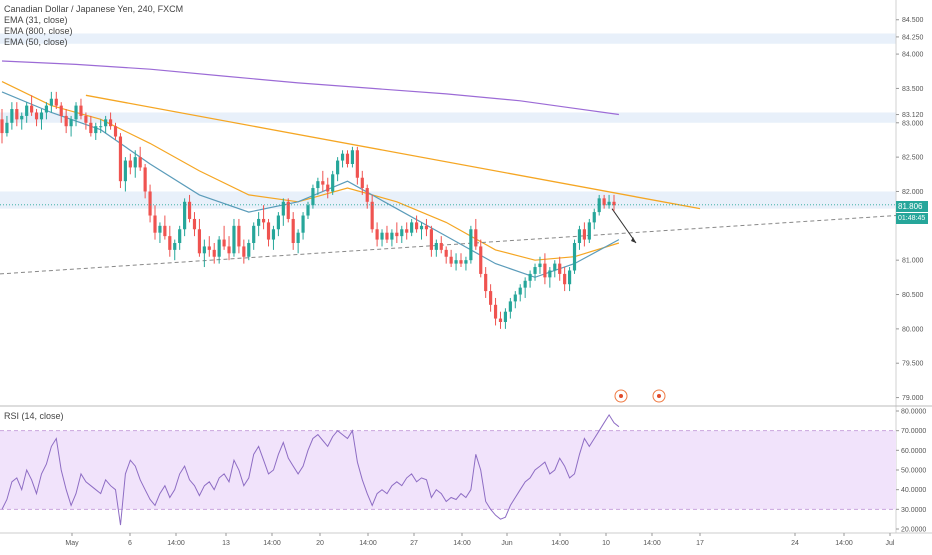  What do you see at coordinates (913, 261) in the screenshot?
I see `price-tick-label: 81.000` at bounding box center [913, 261].